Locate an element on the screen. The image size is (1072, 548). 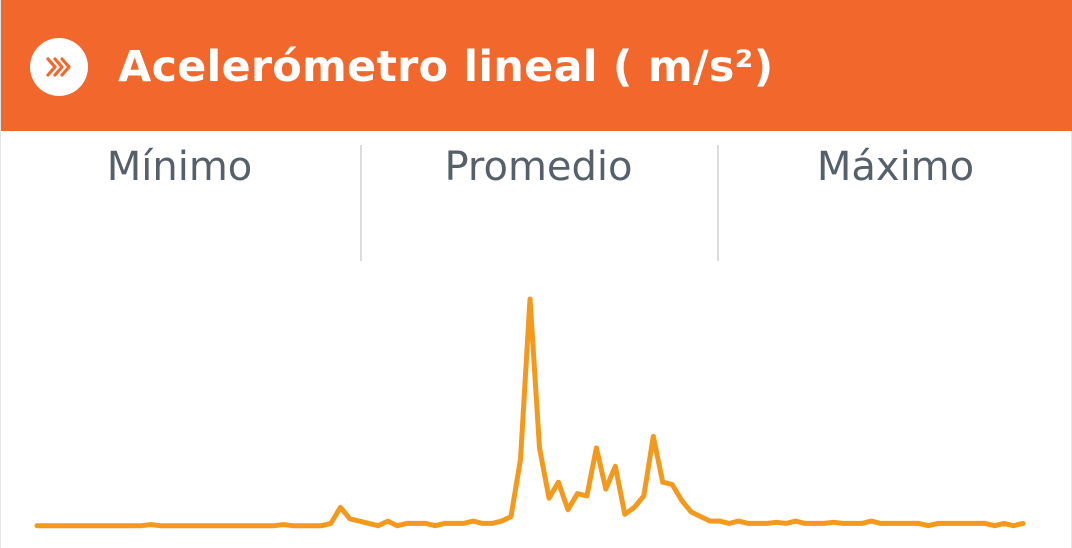
double-chevron-right-icon is located at coordinates (59, 67).